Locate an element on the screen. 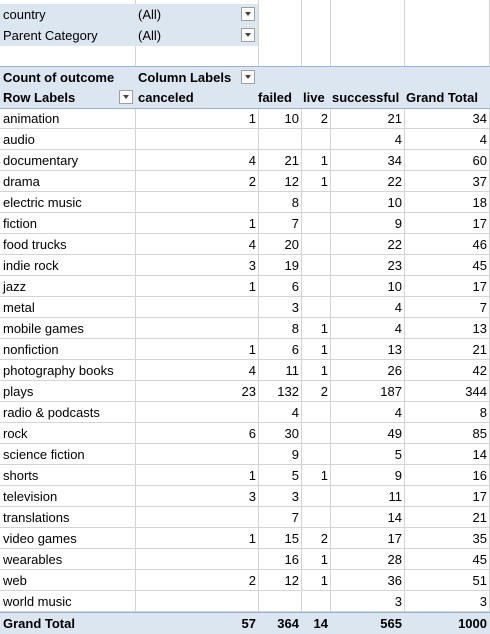 This screenshot has width=490, height=634. table-row: fiction 1 7 9 17 is located at coordinates (245, 223).